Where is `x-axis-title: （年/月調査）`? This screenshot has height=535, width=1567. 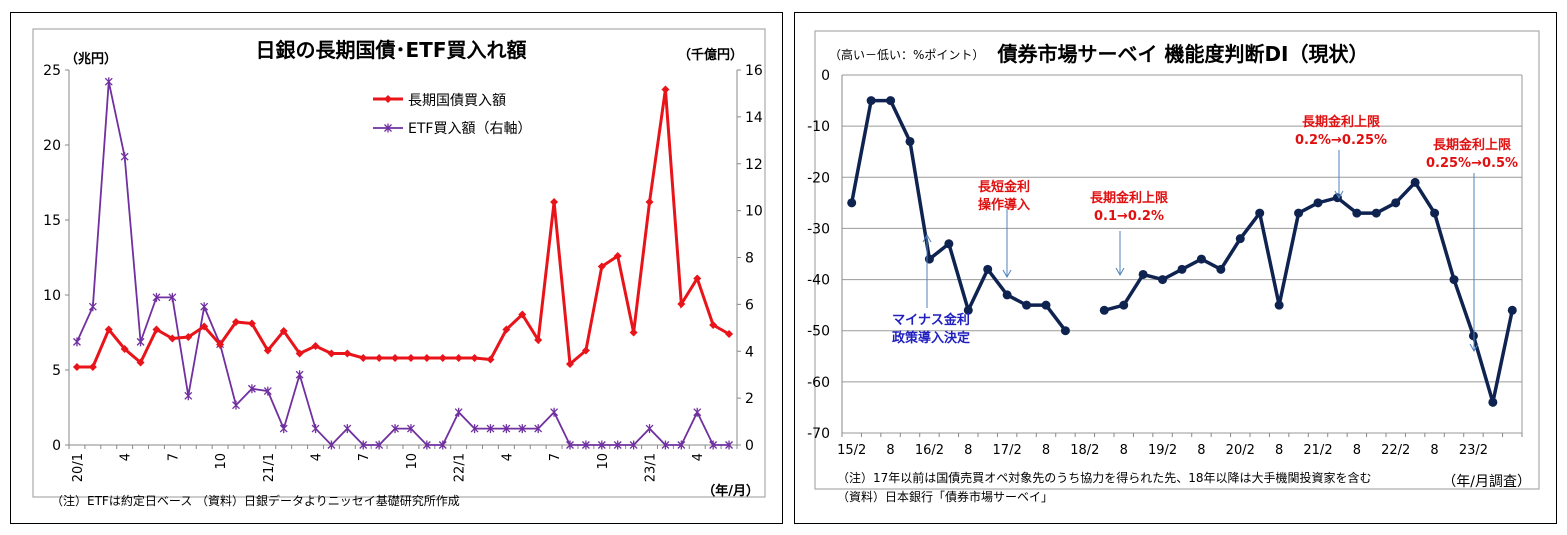
x-axis-title: （年/月調査） is located at coordinates (1486, 482).